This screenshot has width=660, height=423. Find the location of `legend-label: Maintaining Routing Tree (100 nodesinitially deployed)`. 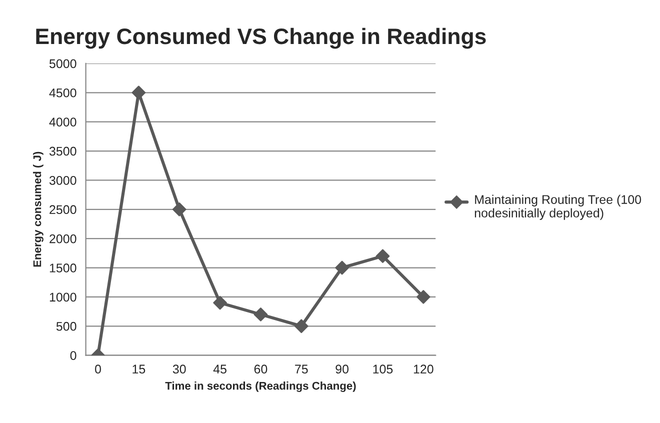

legend-label: Maintaining Routing Tree (100 nodesinitially deployed) is located at coordinates (558, 207).